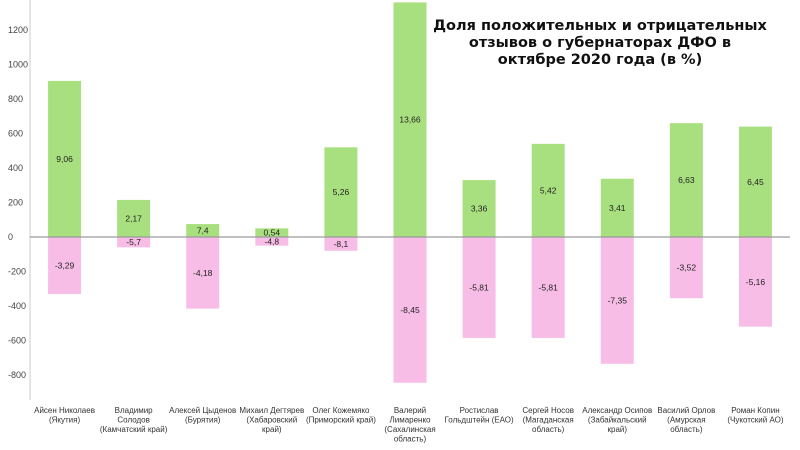 Image resolution: width=800 pixels, height=450 pixels. What do you see at coordinates (64, 410) in the screenshot?
I see `category-label: Айсен Николаев` at bounding box center [64, 410].